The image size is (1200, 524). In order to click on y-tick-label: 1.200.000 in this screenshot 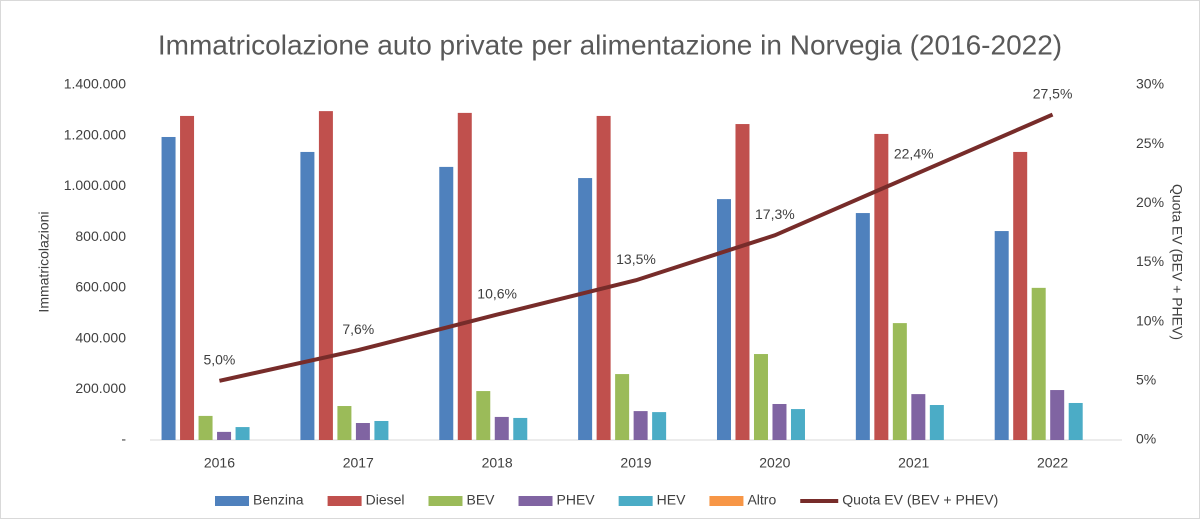, I will do `click(95, 134)`.